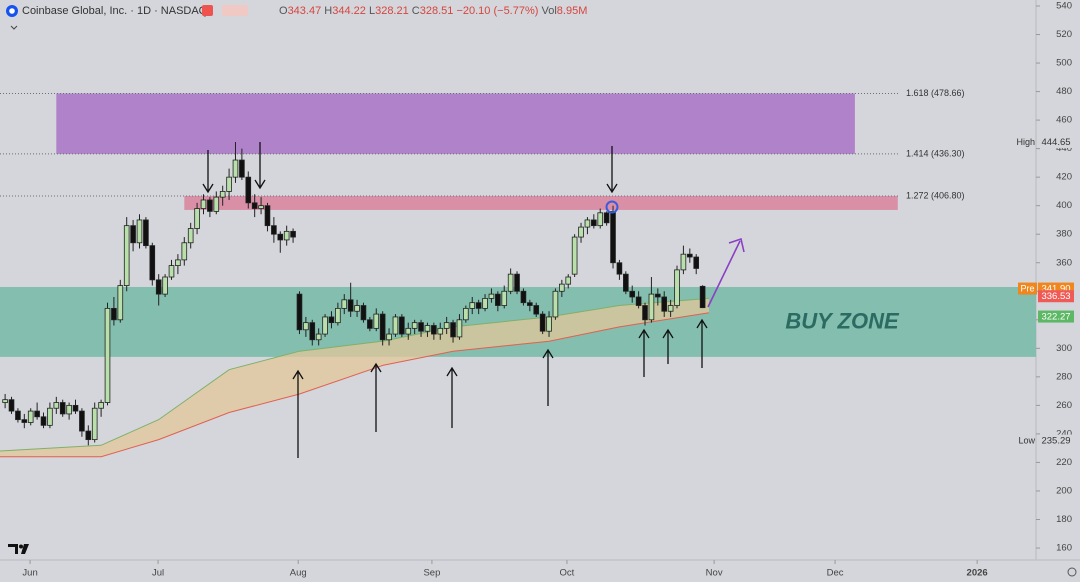  What do you see at coordinates (726, 272) in the screenshot?
I see `projection-arrow` at bounding box center [726, 272].